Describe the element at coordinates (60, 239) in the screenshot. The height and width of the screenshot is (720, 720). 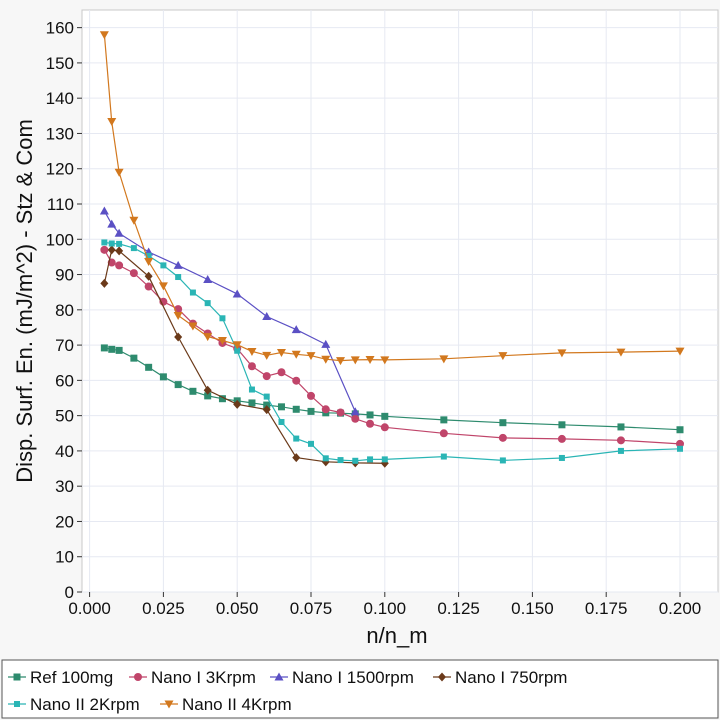
I see `y-tick-label: 100` at that location.